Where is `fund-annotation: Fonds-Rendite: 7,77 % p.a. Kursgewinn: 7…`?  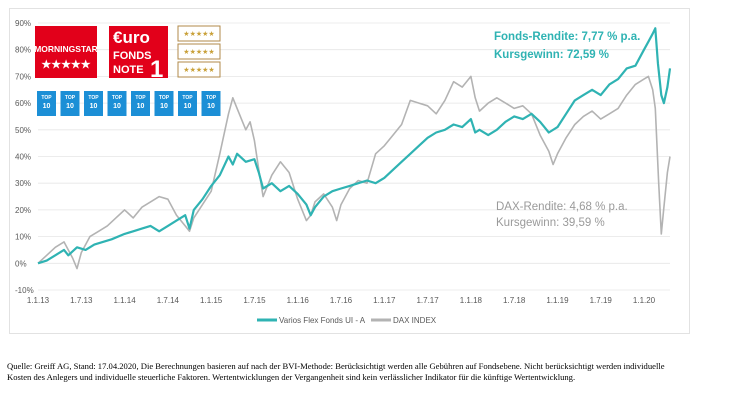 fund-annotation: Fonds-Rendite: 7,77 % p.a. Kursgewinn: 7… is located at coordinates (567, 46).